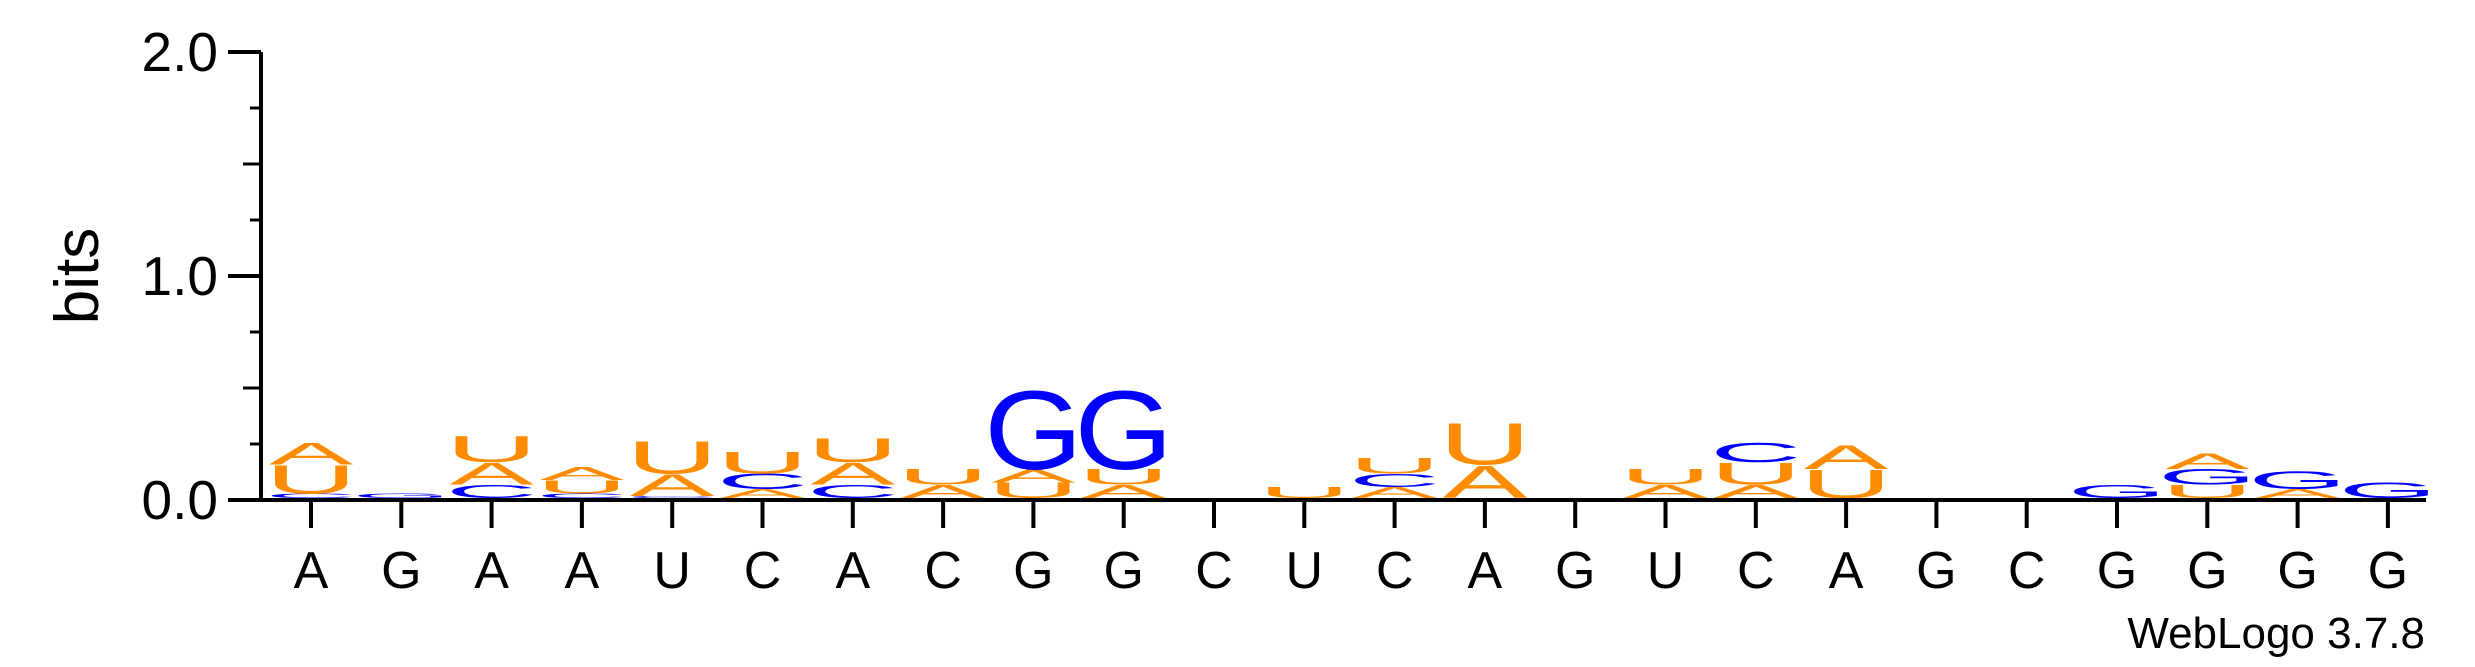 This screenshot has height=667, width=2475. I want to click on y-tick-label: 0.0, so click(180, 500).